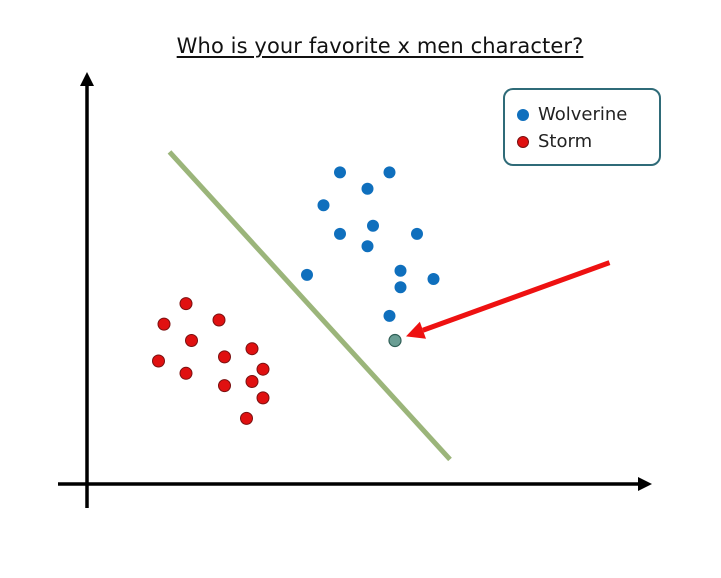 The height and width of the screenshot is (578, 721). What do you see at coordinates (523, 114) in the screenshot?
I see `legend-swatch-wolverine` at bounding box center [523, 114].